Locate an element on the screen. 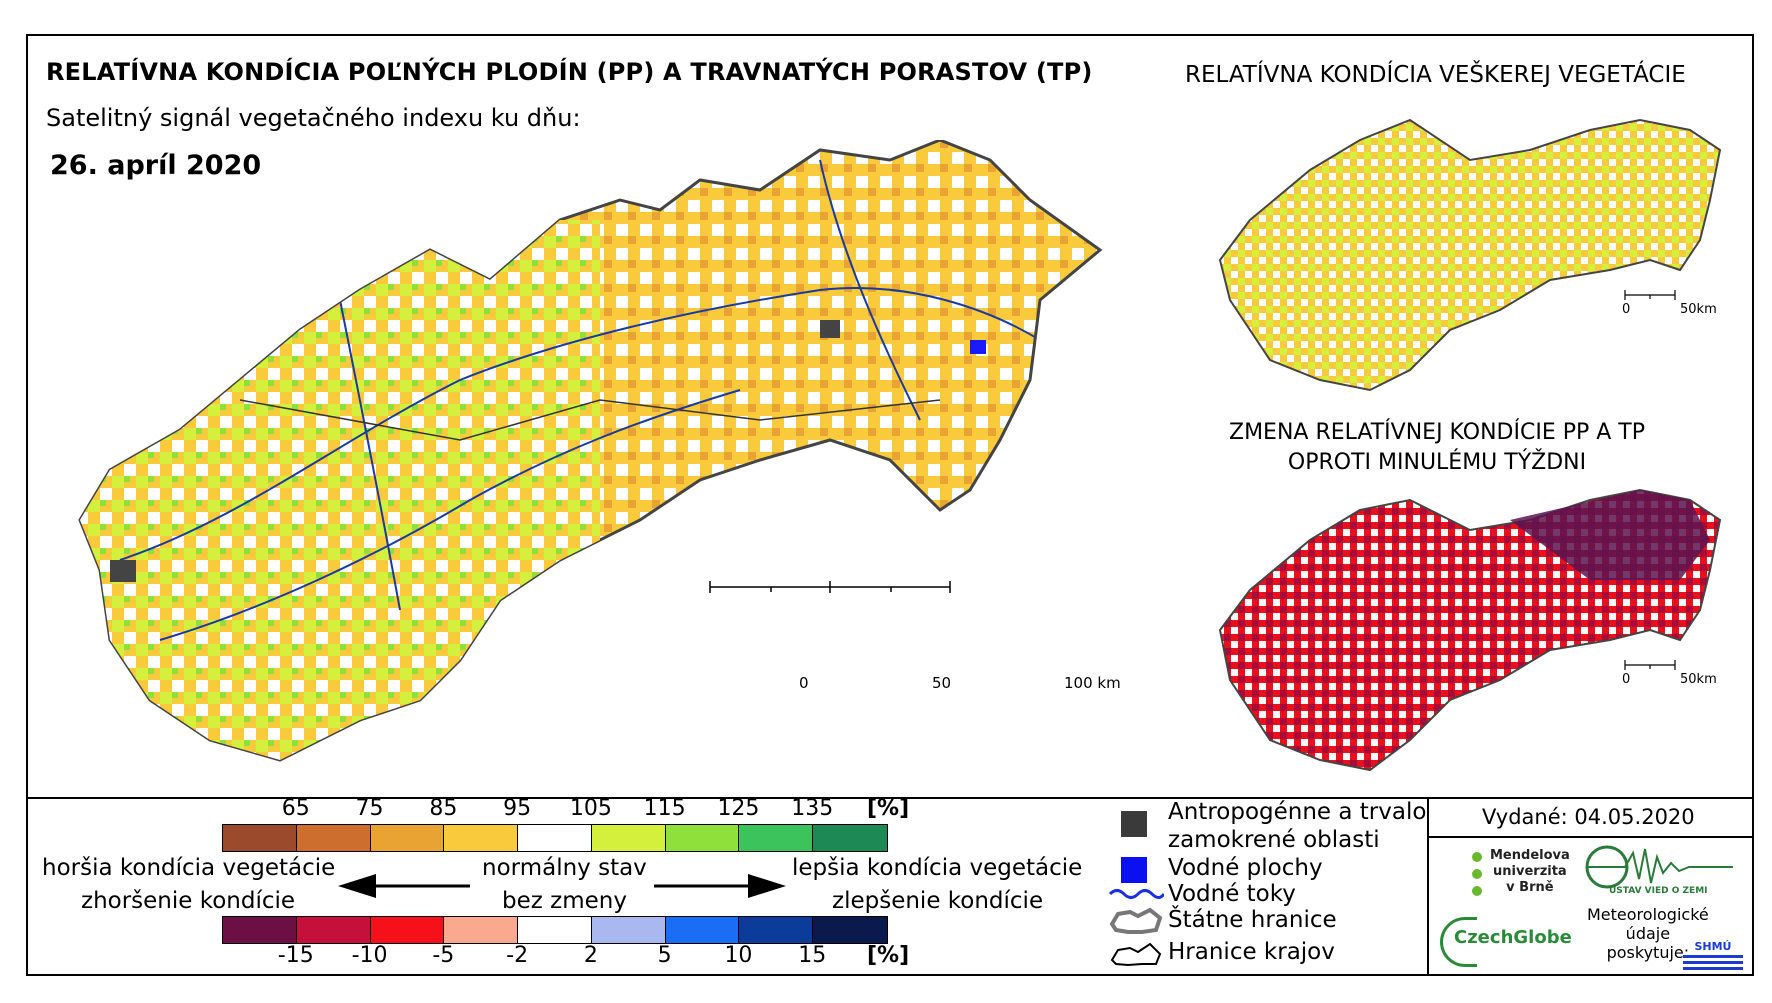  ustav-logo: ÚSTAV VIED O ZEMI is located at coordinates (1660, 873).